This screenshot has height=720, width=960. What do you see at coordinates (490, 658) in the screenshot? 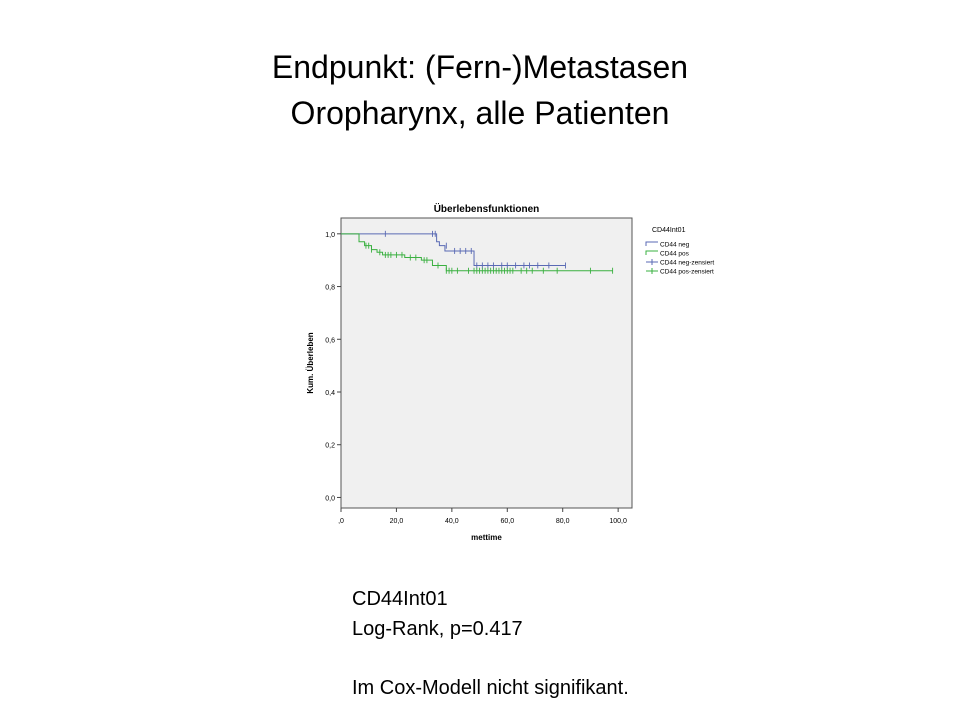
I see `spacer` at bounding box center [490, 658].